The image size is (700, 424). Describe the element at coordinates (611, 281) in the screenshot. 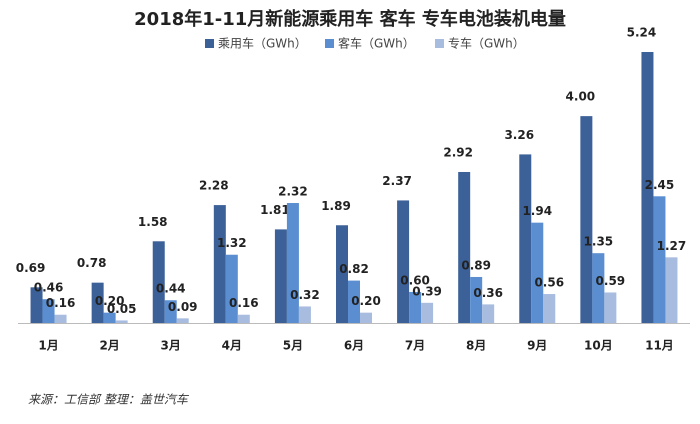

I see `value-label: 0.59` at that location.